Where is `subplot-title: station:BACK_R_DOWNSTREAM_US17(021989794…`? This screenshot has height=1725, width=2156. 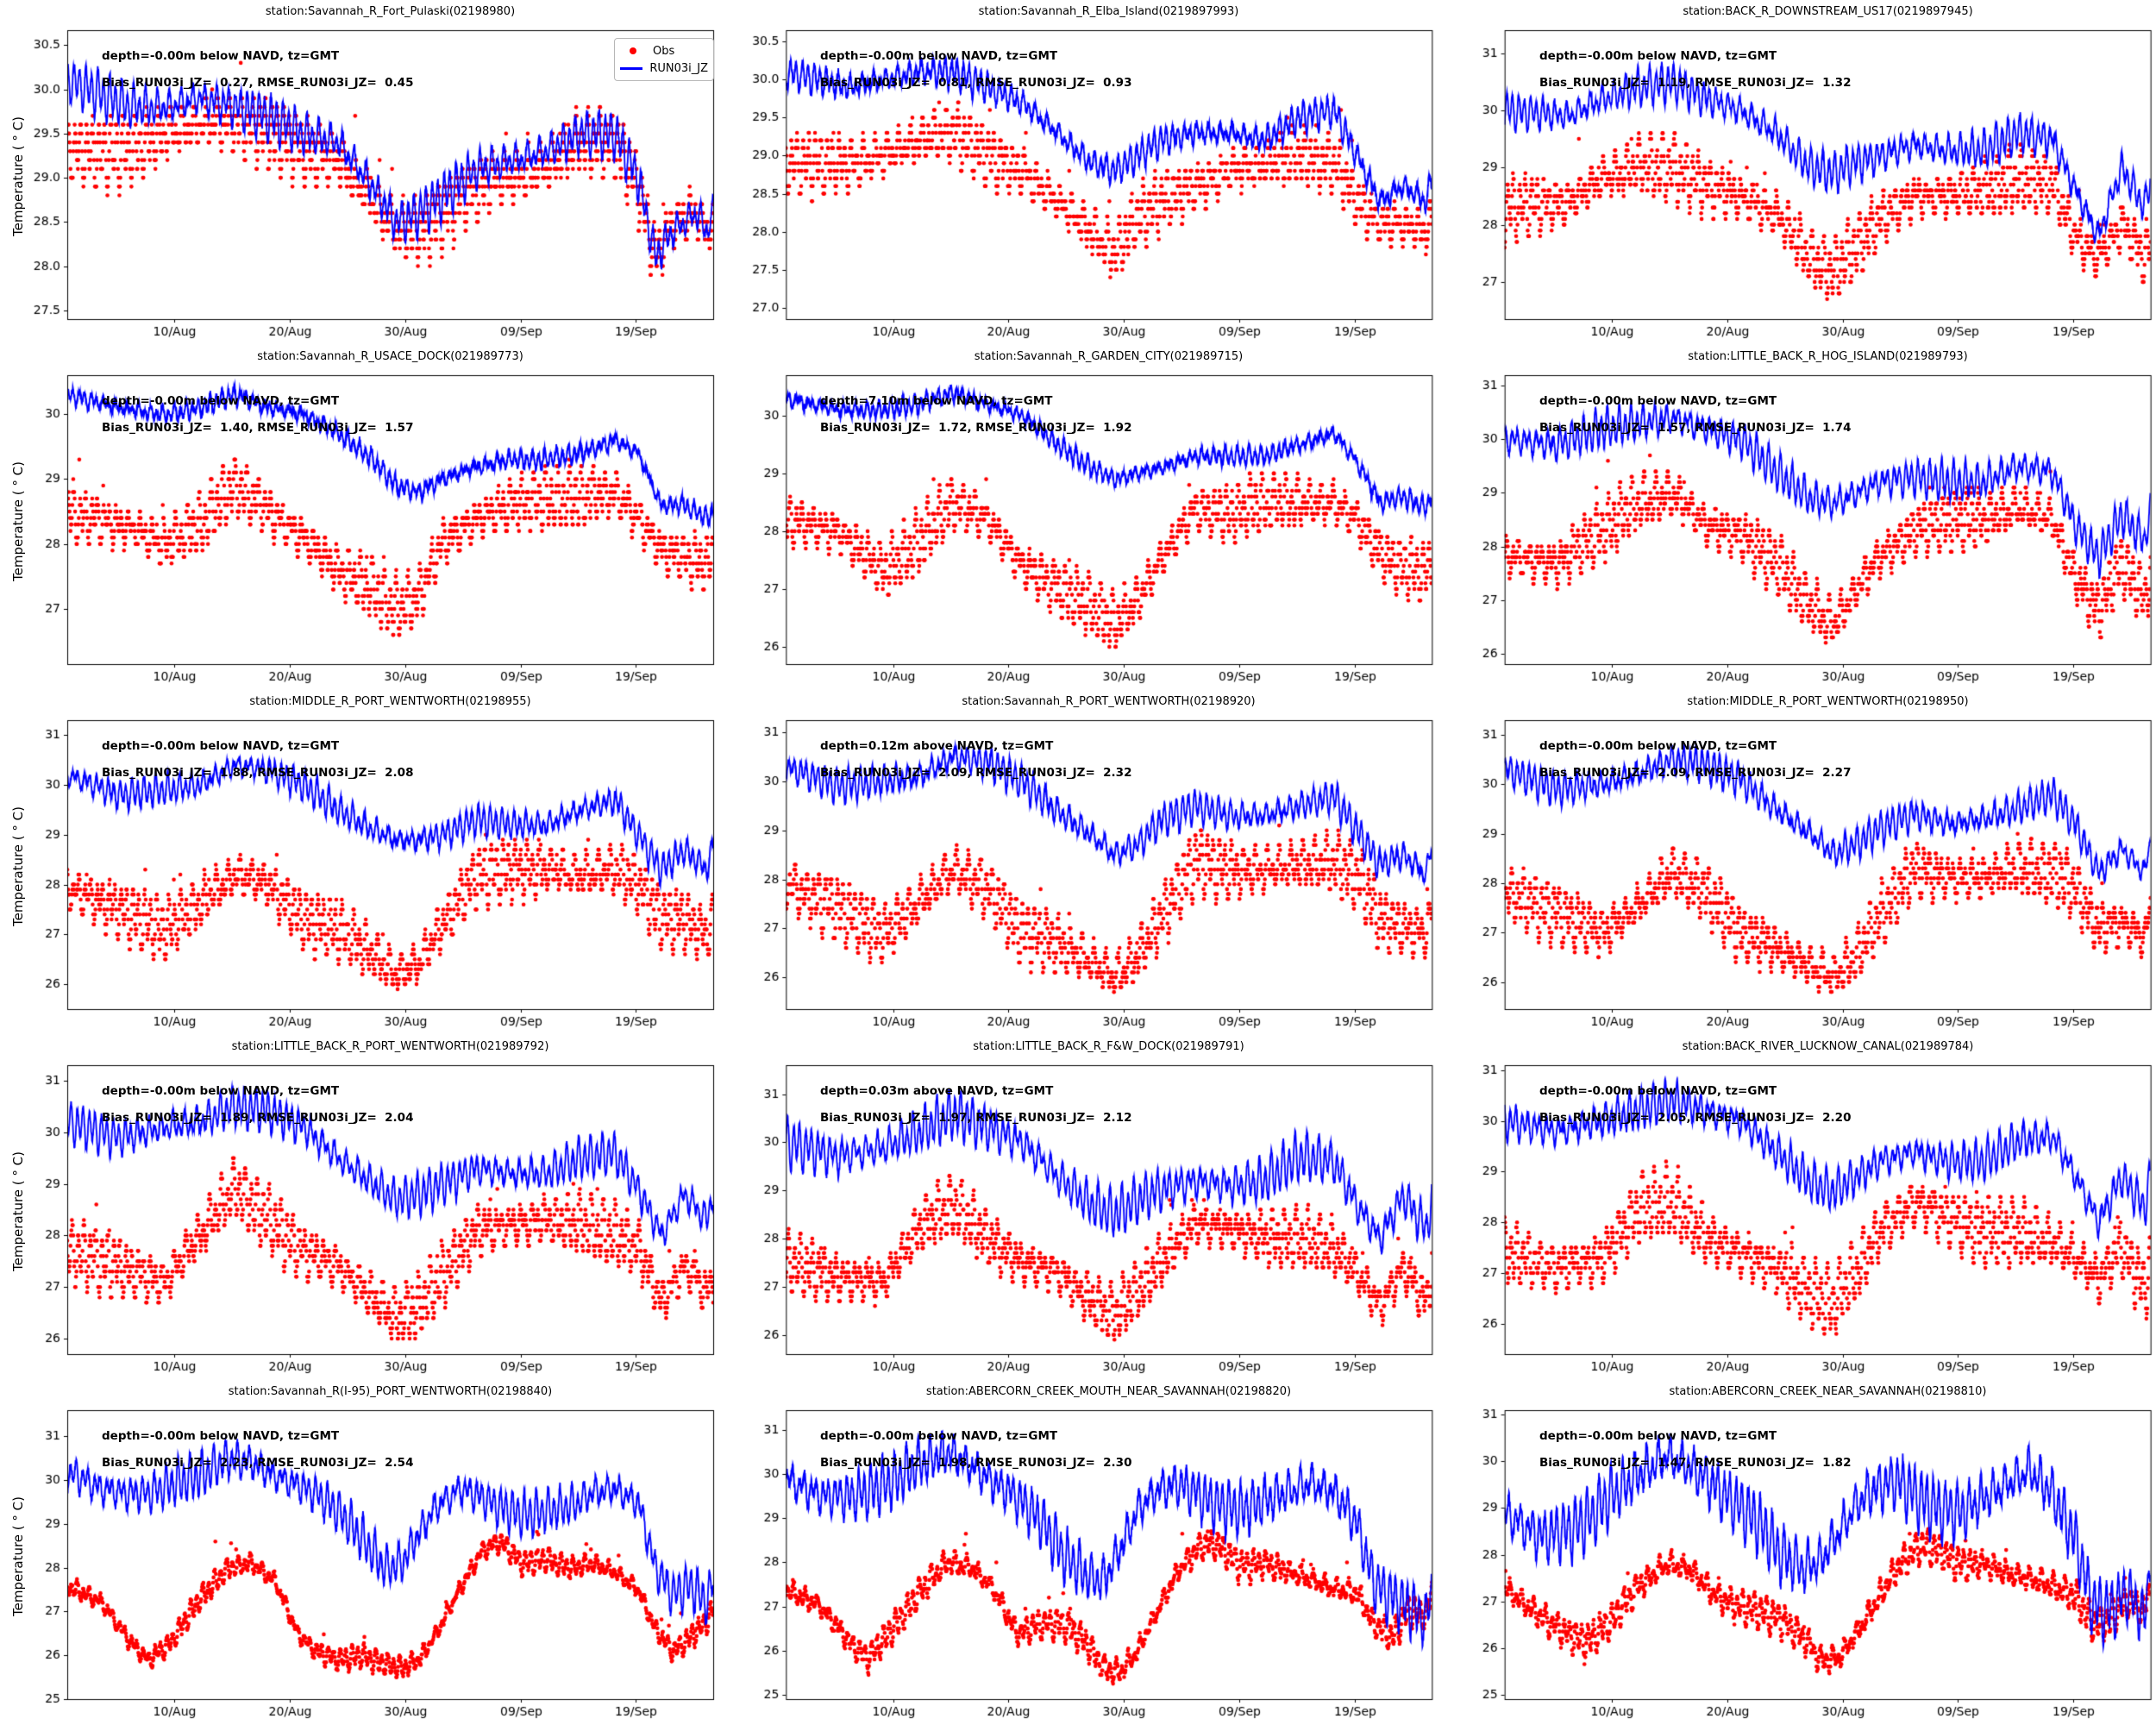 subplot-title: station:BACK_R_DOWNSTREAM_US17(021989794… is located at coordinates (1828, 12).